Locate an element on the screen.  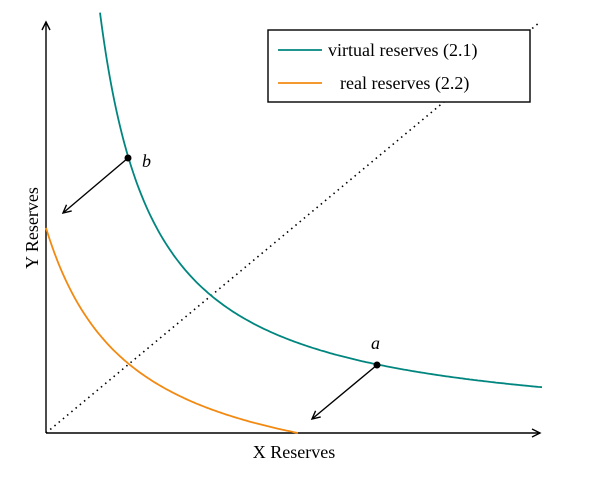
legend-label: real reserves (2.2) is located at coordinates (404, 83).